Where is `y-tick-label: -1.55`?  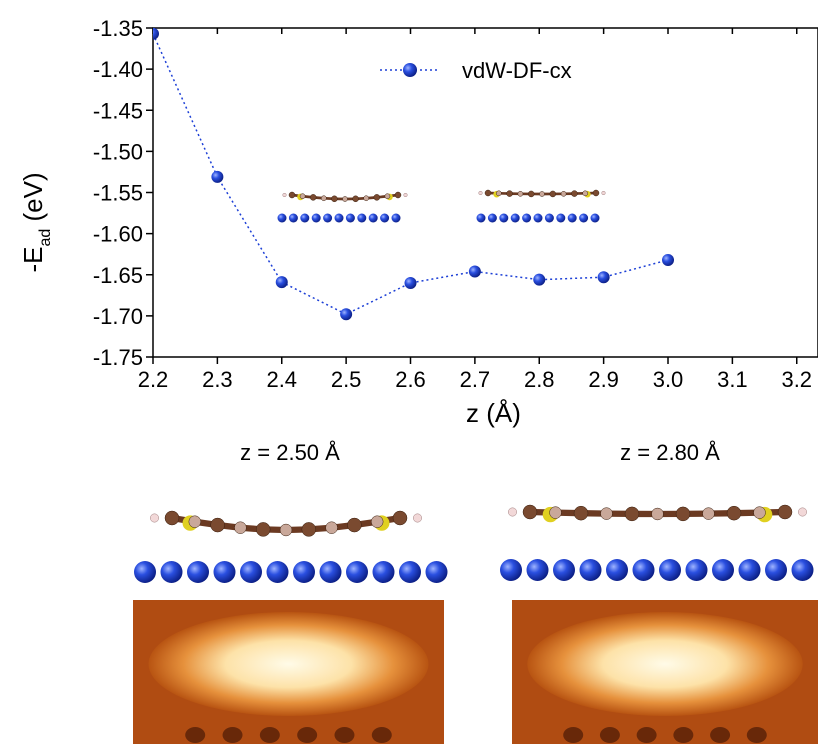
y-tick-label: -1.55 is located at coordinates (118, 193).